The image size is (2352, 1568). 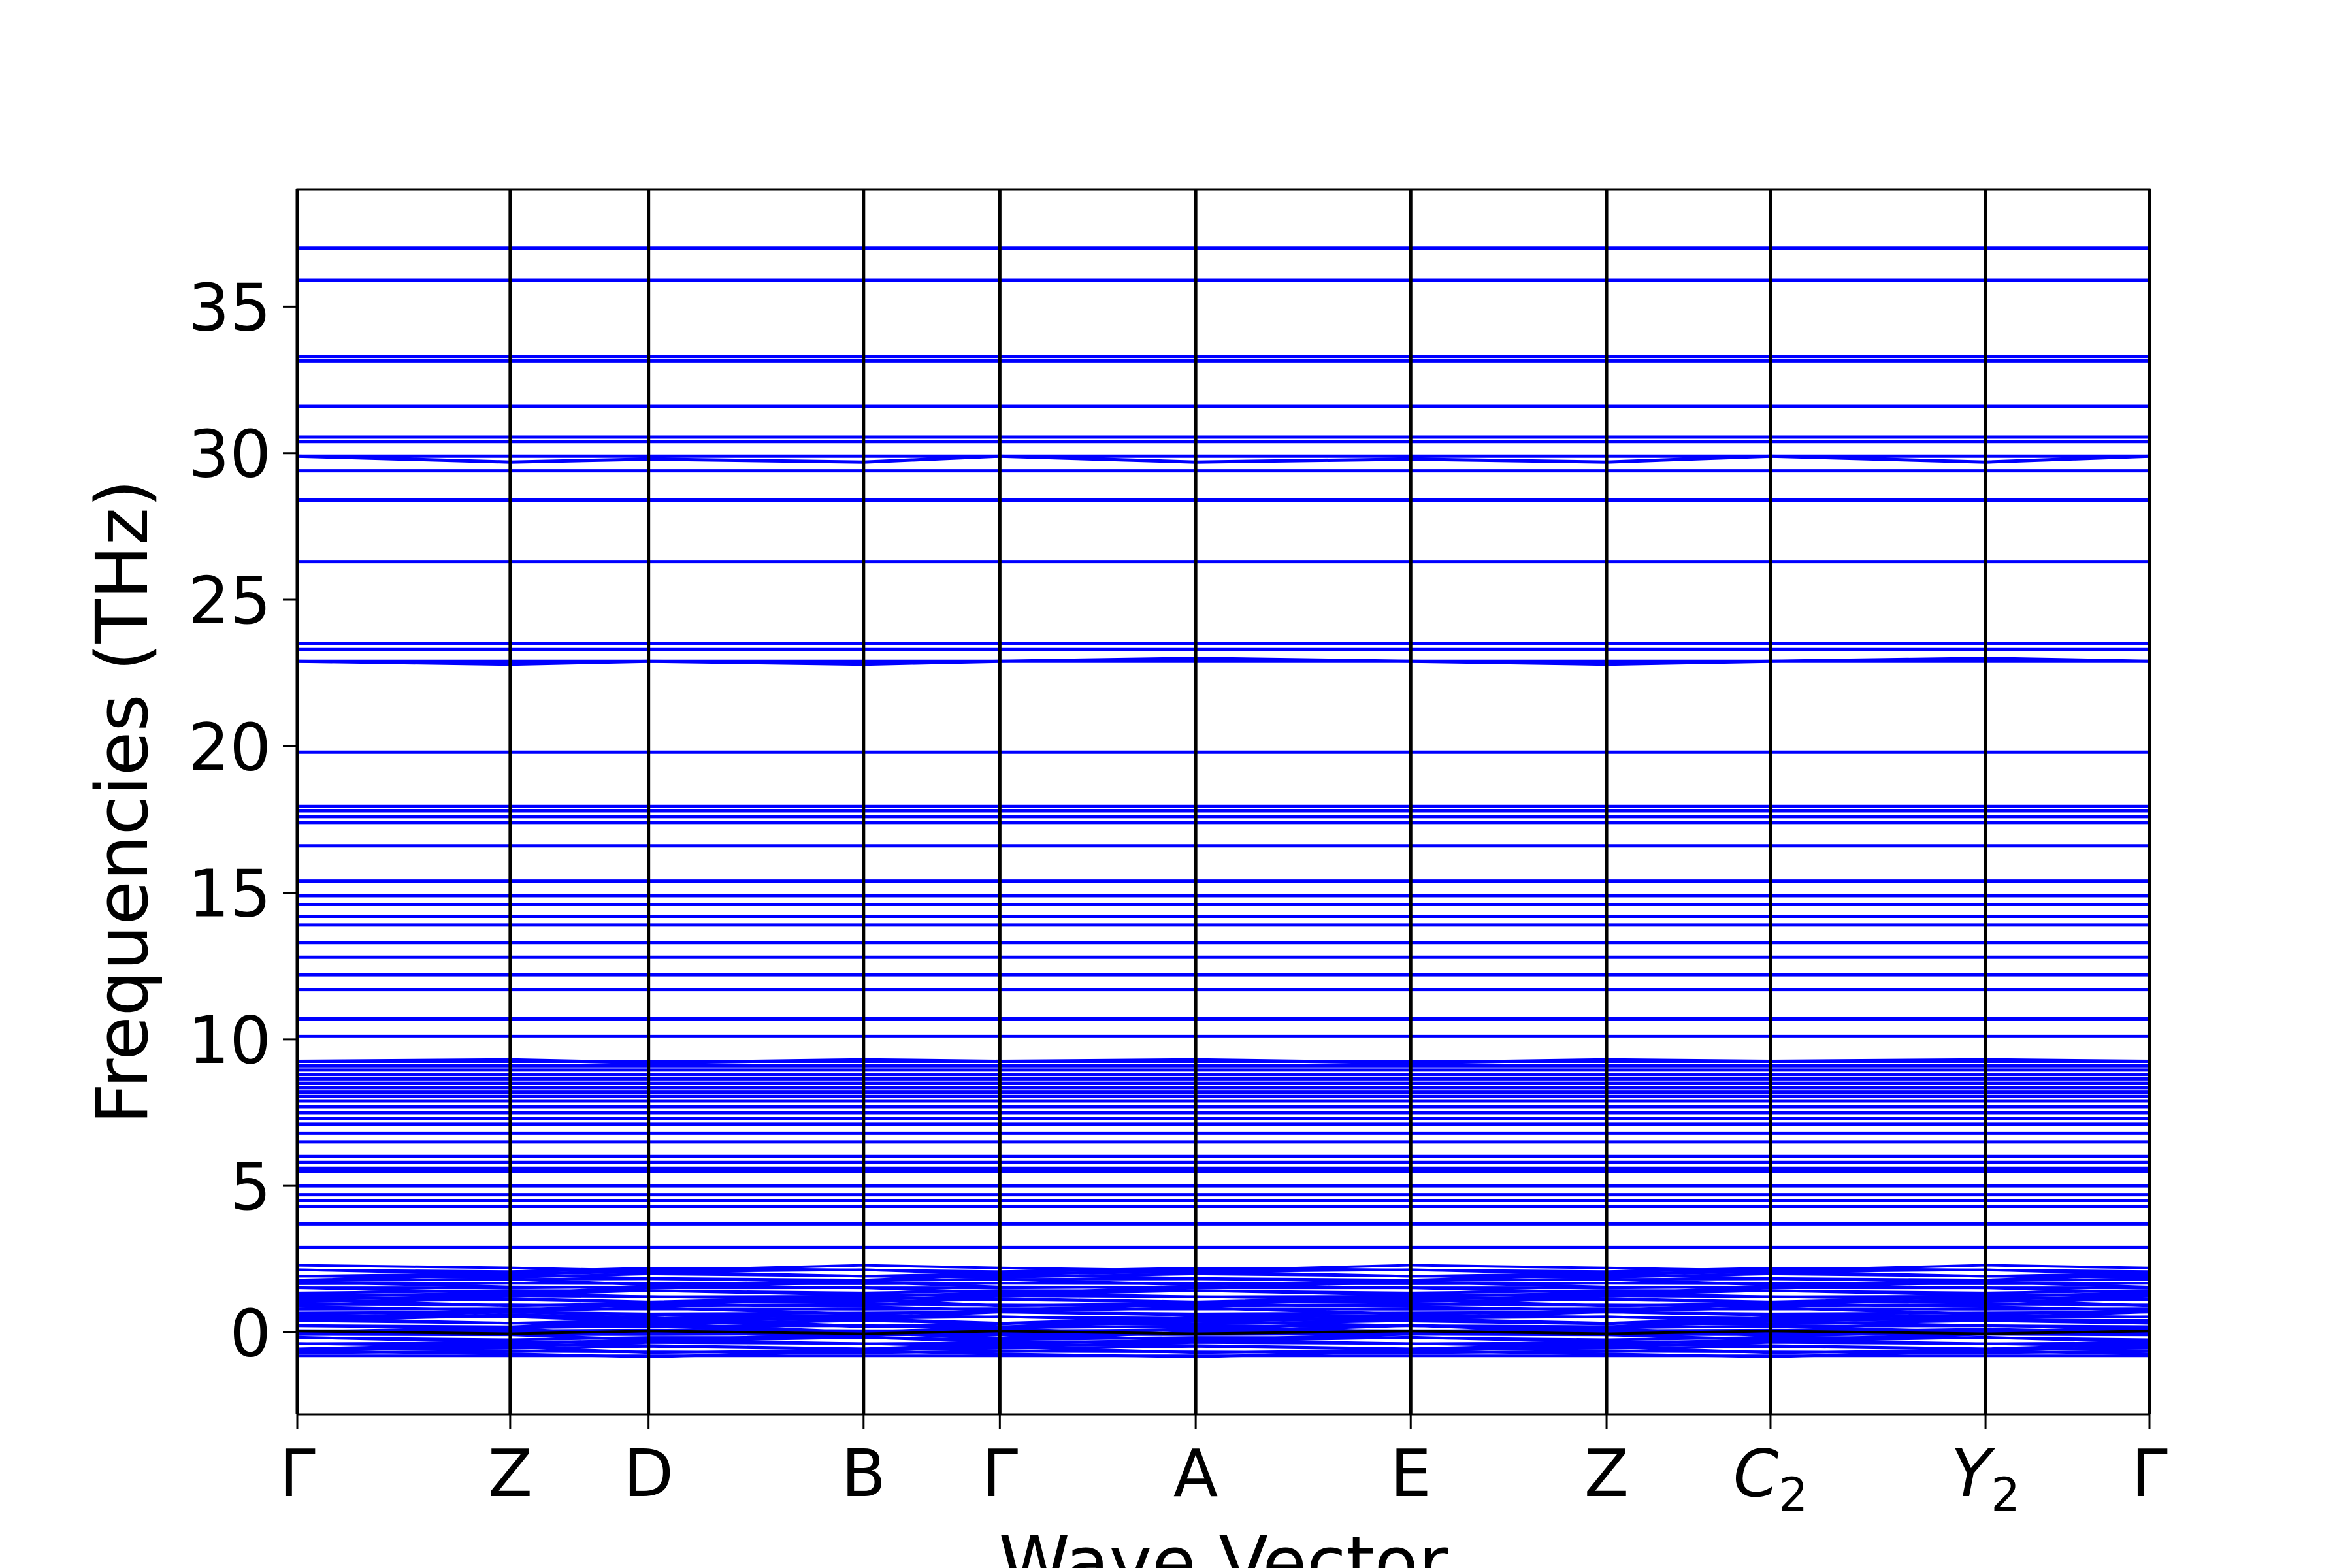 What do you see at coordinates (250, 1333) in the screenshot?
I see `y-tick-label: 0` at bounding box center [250, 1333].